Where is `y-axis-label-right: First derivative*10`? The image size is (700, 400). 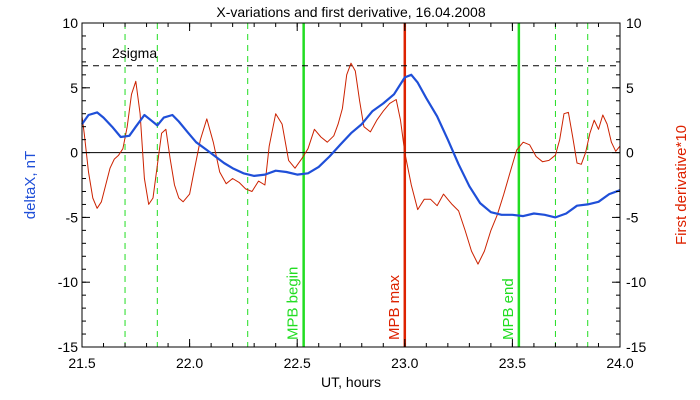
y-axis-label-right: First derivative*10 is located at coordinates (681, 185).